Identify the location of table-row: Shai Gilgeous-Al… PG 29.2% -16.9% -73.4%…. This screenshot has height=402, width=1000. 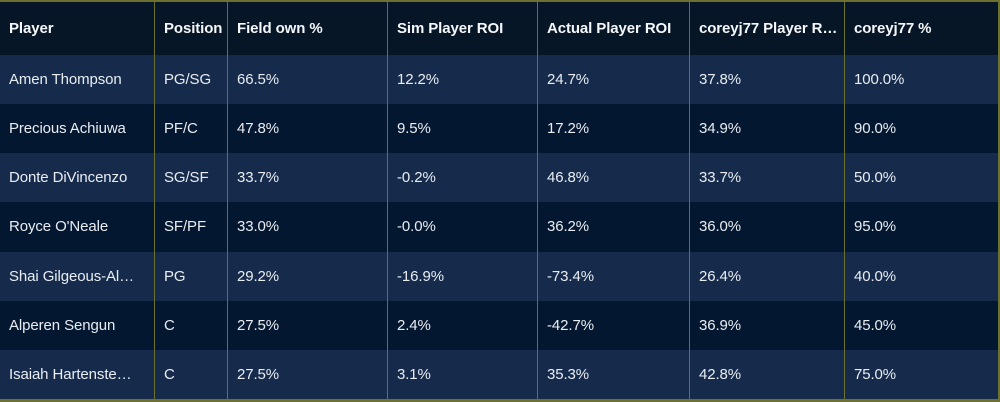
(499, 276).